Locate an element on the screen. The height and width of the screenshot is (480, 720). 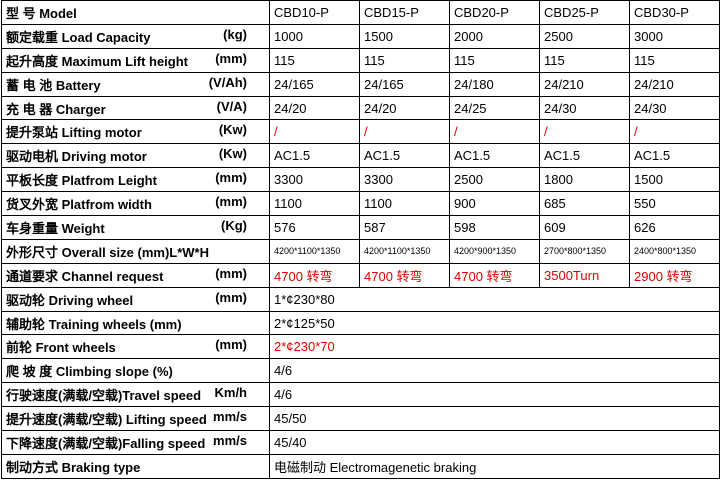
table-row: (mm) 驱动轮 Driving wheel 1*¢230*80 is located at coordinates (360, 299).